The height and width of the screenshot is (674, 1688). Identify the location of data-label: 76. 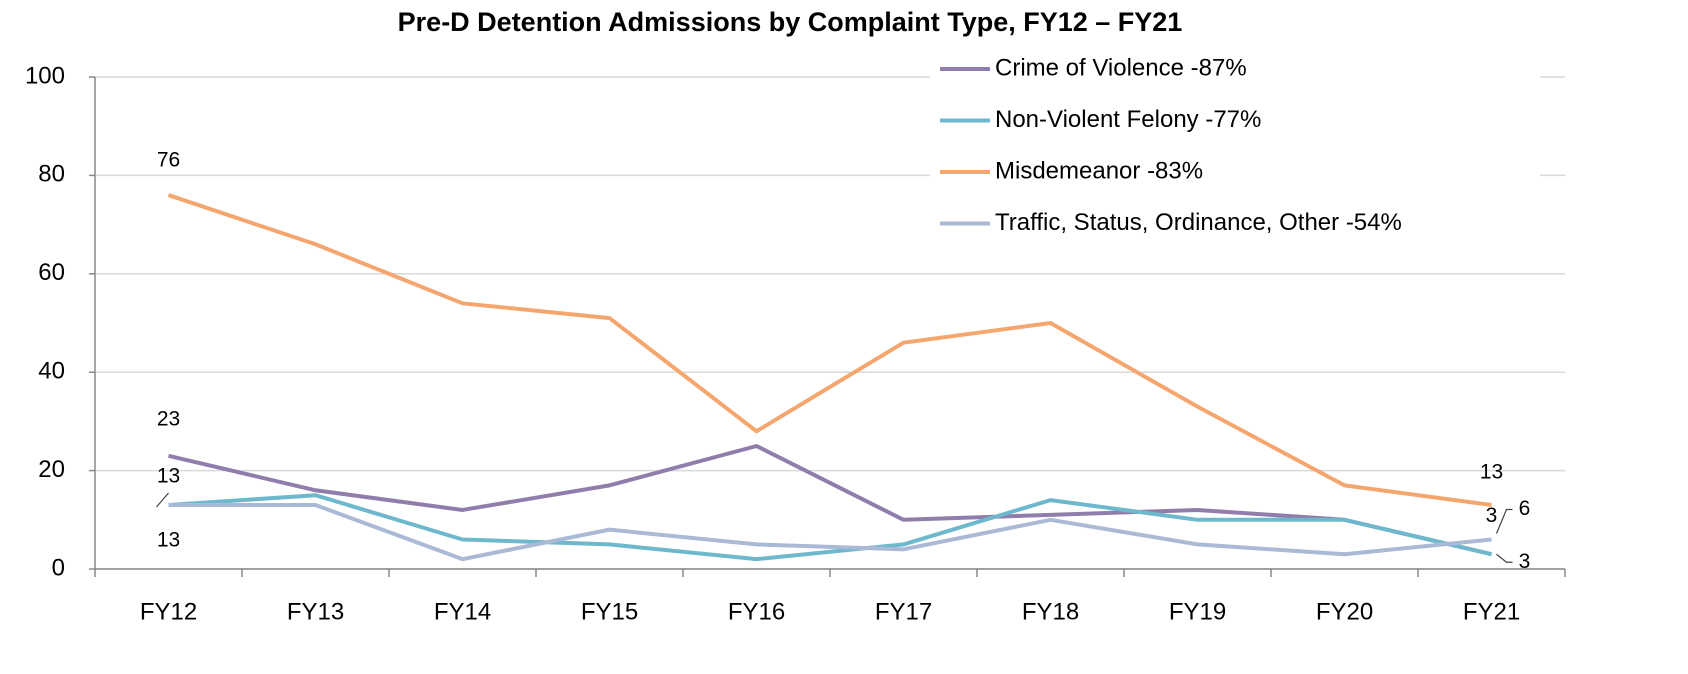
(168, 160).